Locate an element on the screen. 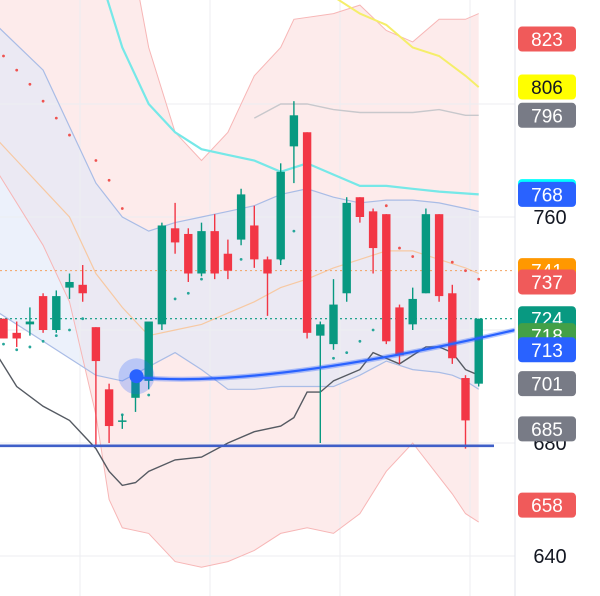  price-labels: 823806796769768741737724718713701685658 is located at coordinates (547, 272).